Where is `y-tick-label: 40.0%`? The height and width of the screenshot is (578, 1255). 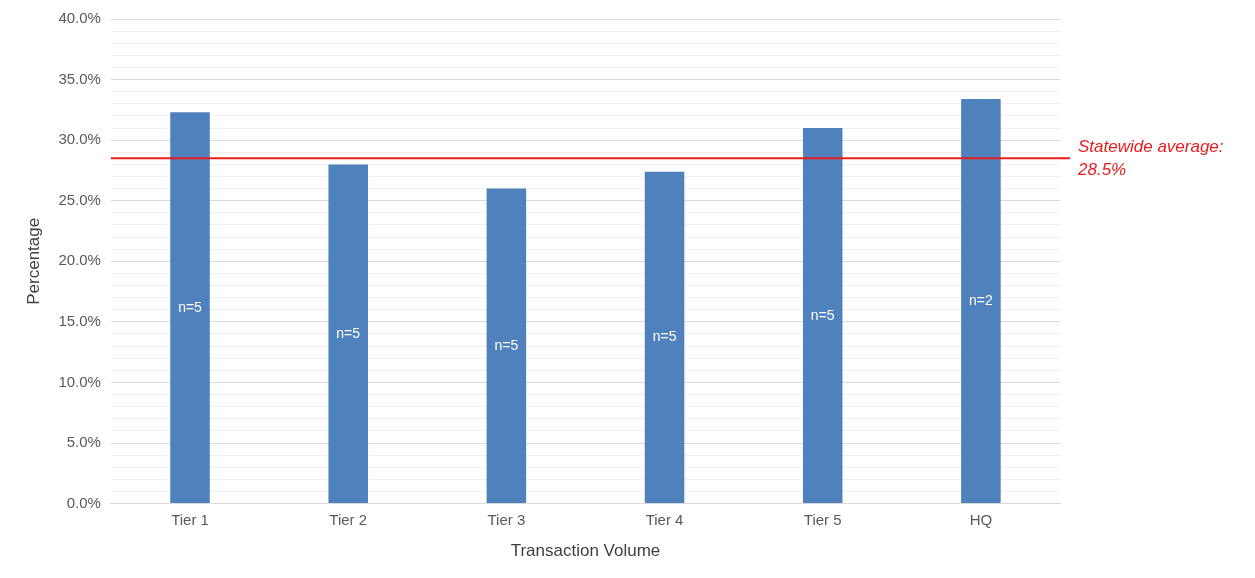 y-tick-label: 40.0% is located at coordinates (79, 18).